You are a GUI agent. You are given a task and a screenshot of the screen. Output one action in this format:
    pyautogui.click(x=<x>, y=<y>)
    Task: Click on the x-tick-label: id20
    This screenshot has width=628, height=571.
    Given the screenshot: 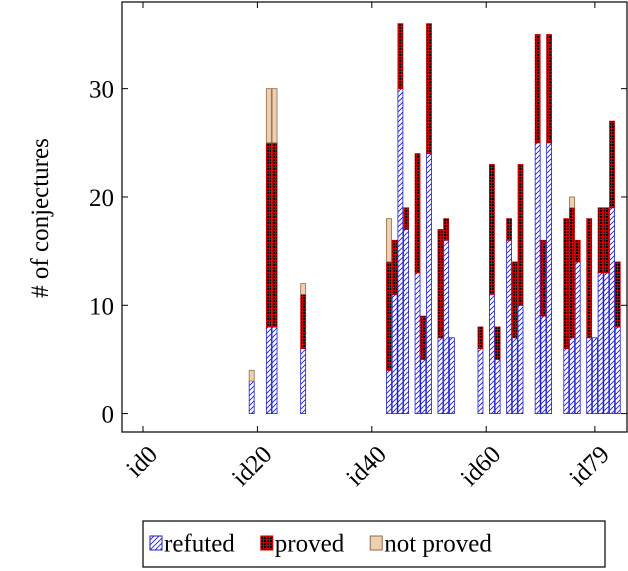 What is the action you would take?
    pyautogui.click(x=252, y=466)
    